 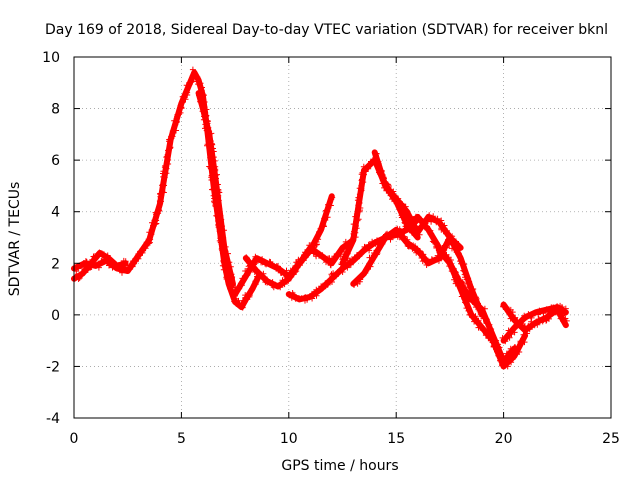 What do you see at coordinates (339, 466) in the screenshot?
I see `x-axis-label: GPS time / hours` at bounding box center [339, 466].